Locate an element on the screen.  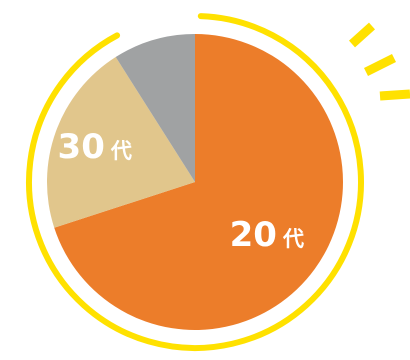
slice-label-30: 30 代 is located at coordinates (95, 147).